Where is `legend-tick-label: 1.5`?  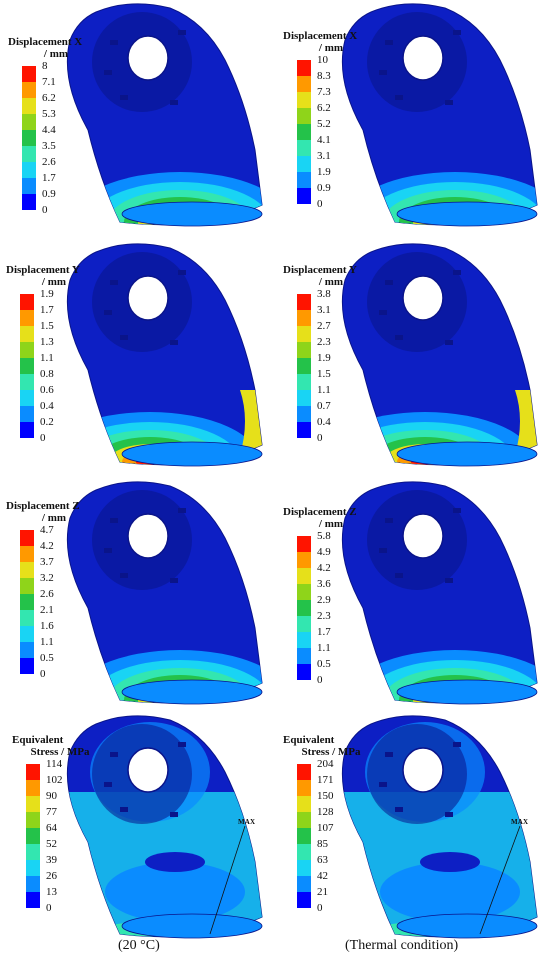 legend-tick-label: 1.5 is located at coordinates (324, 374).